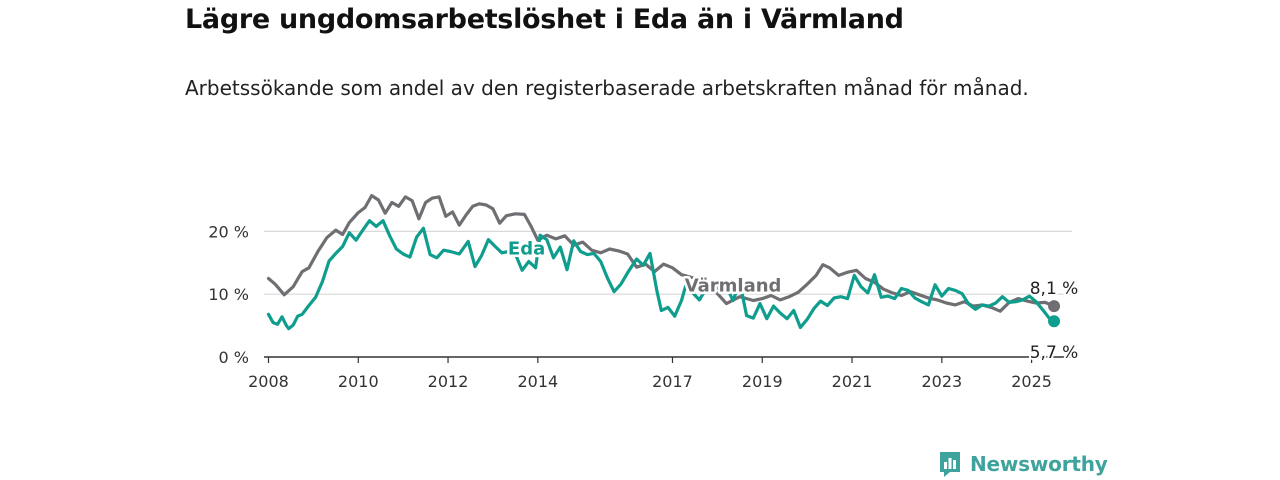 The image size is (1280, 480). I want to click on series-line-eda, so click(661, 275).